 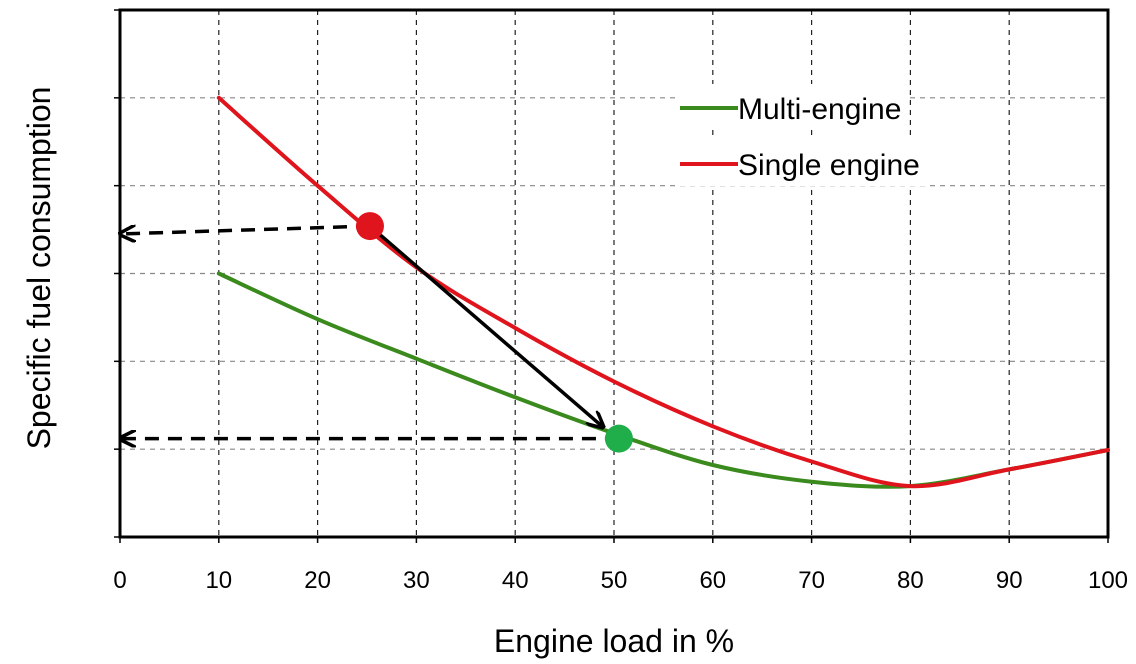 I want to click on x-tick-labels: 0 10 20 30 40 50 60 70 80 90 100, so click(x=620, y=565).